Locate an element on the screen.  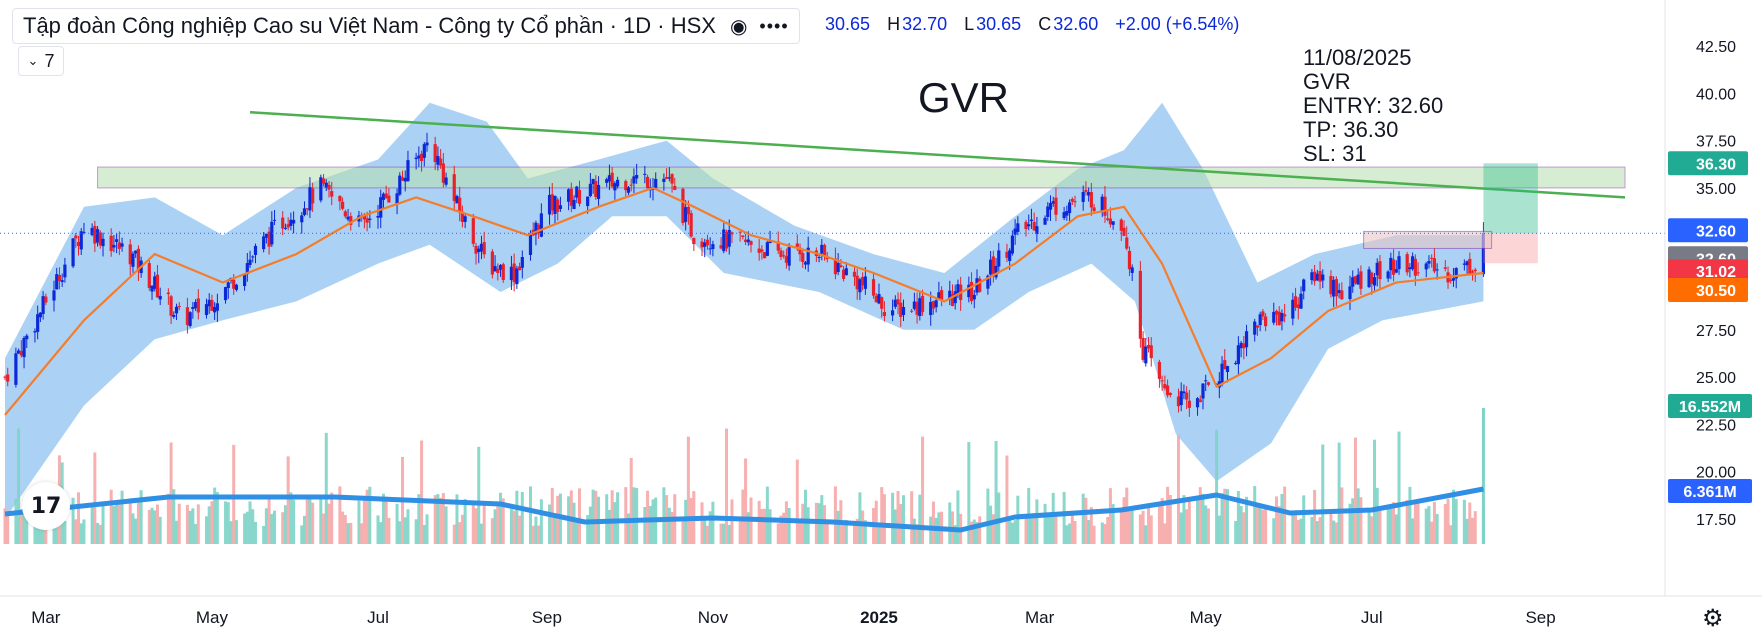
time-tick-label: Mar is located at coordinates (1040, 617).